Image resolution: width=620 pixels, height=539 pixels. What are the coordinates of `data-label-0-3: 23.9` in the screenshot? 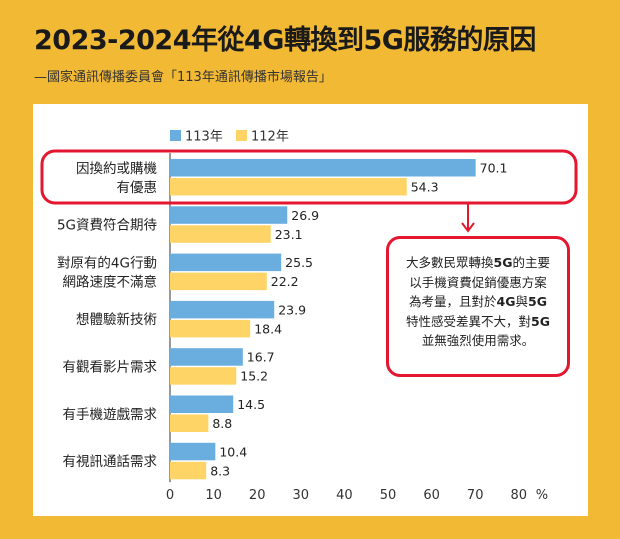 It's located at (292, 309).